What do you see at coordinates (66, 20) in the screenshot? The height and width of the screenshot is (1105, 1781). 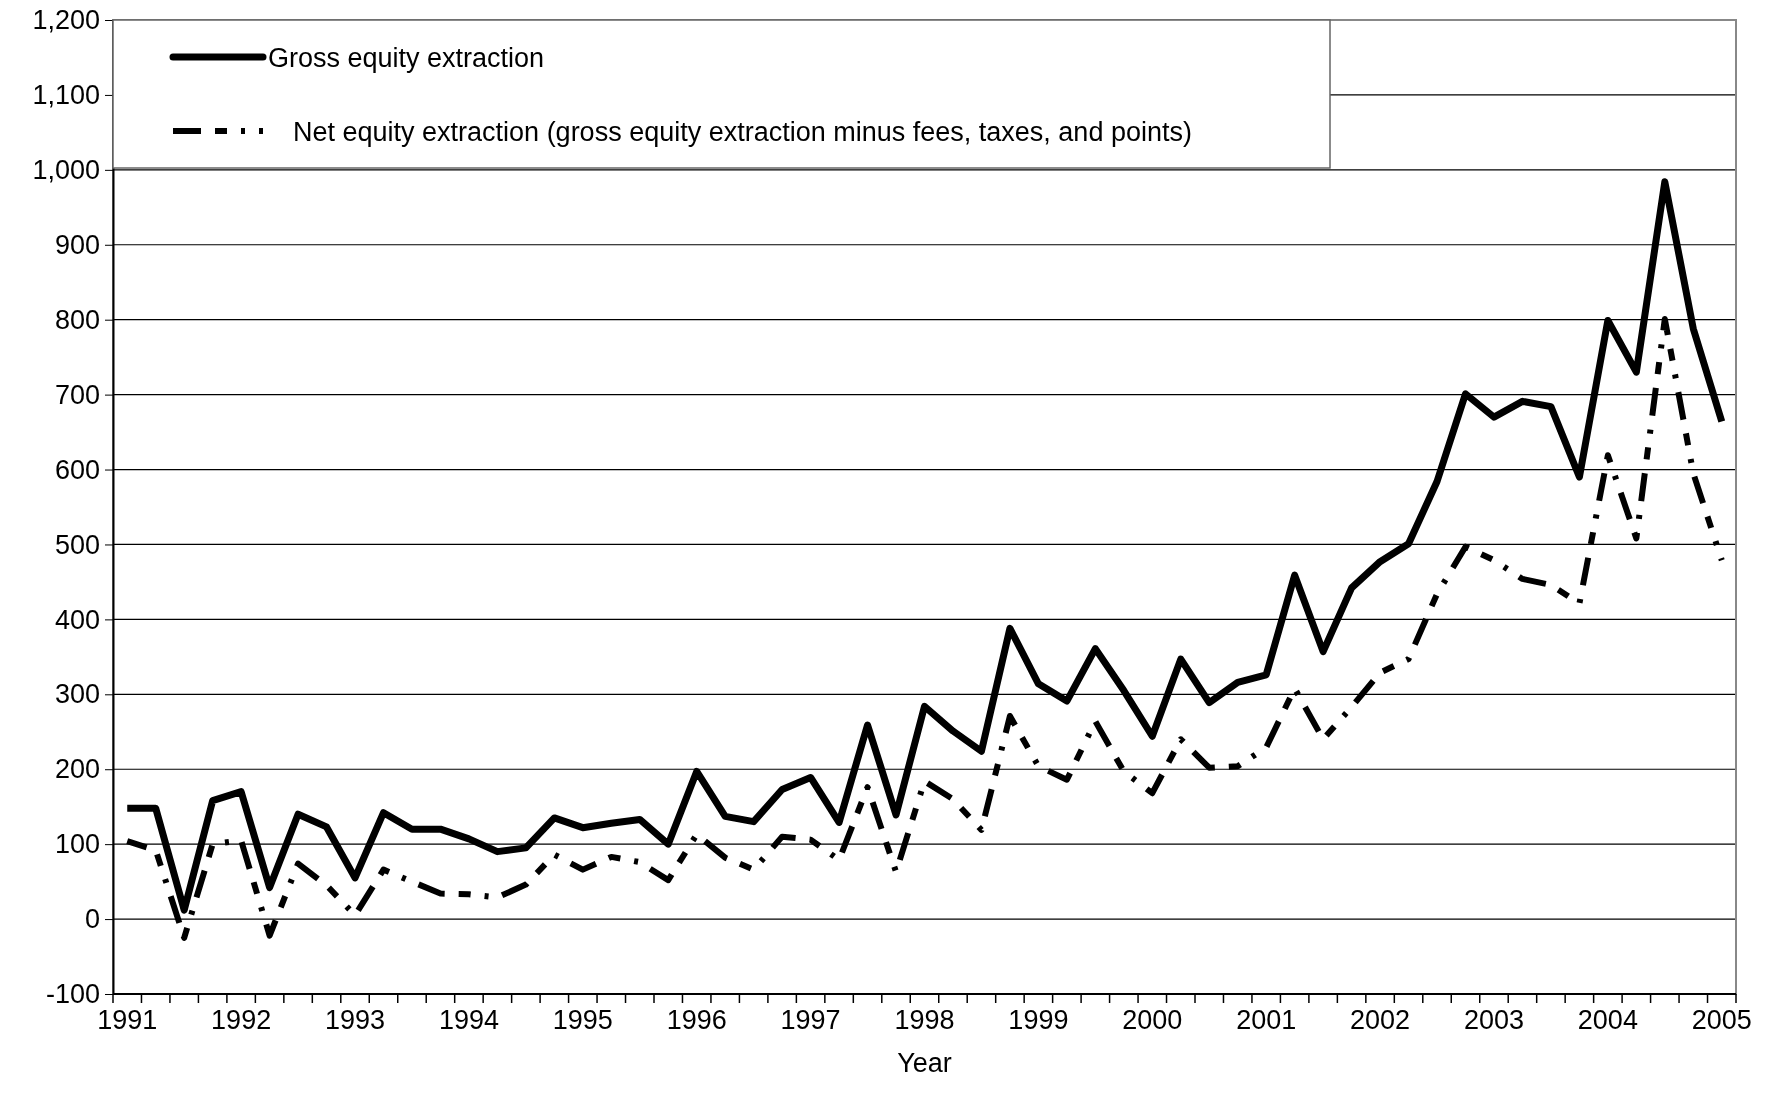 I see `y-tick-label: 1,200` at bounding box center [66, 20].